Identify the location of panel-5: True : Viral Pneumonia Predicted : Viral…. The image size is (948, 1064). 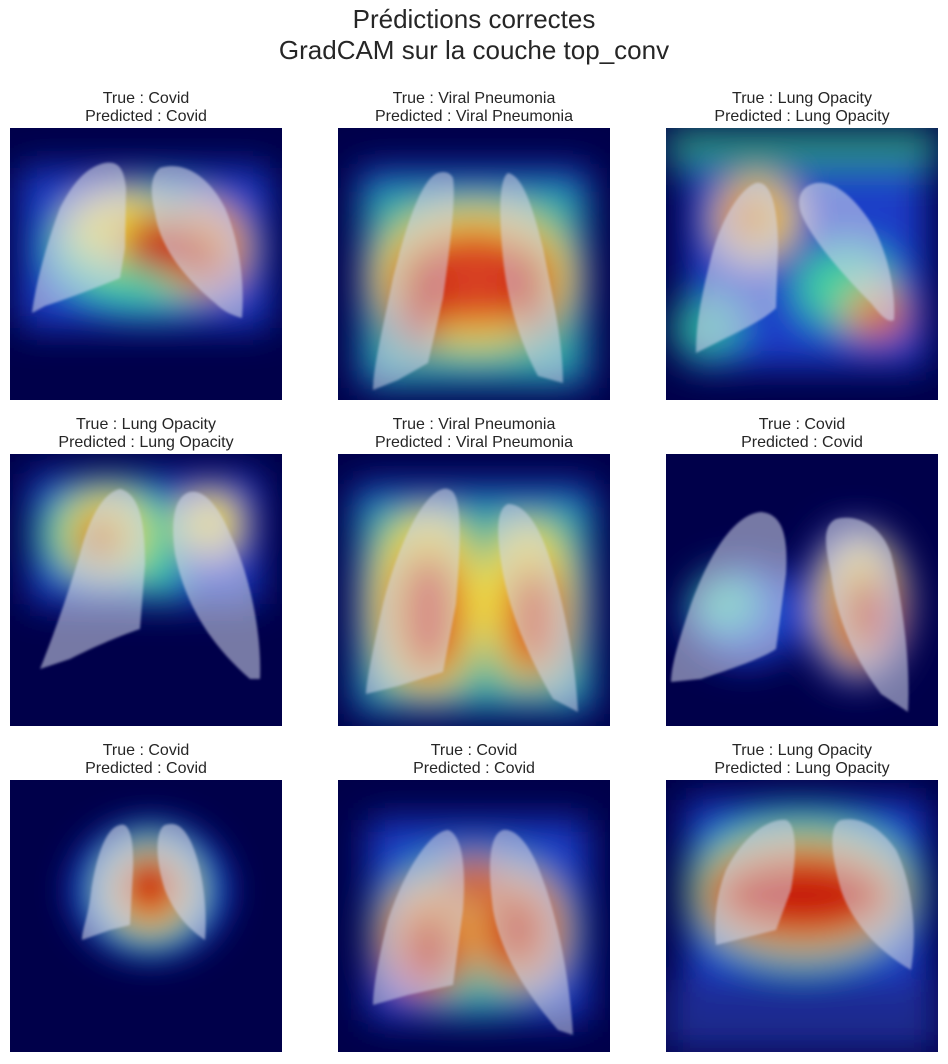
(474, 571).